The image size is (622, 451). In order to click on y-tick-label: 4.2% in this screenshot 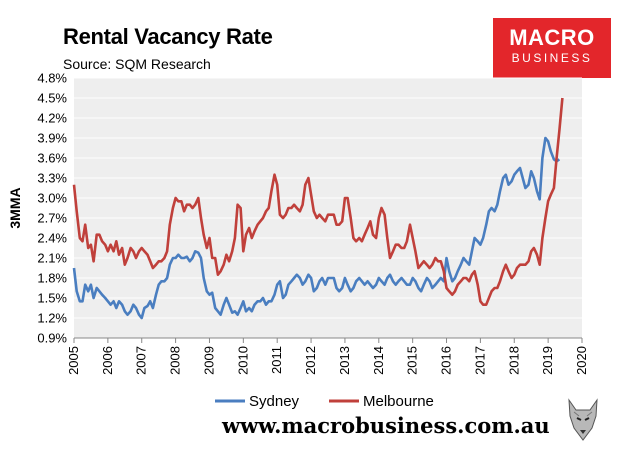, I will do `click(52, 118)`.